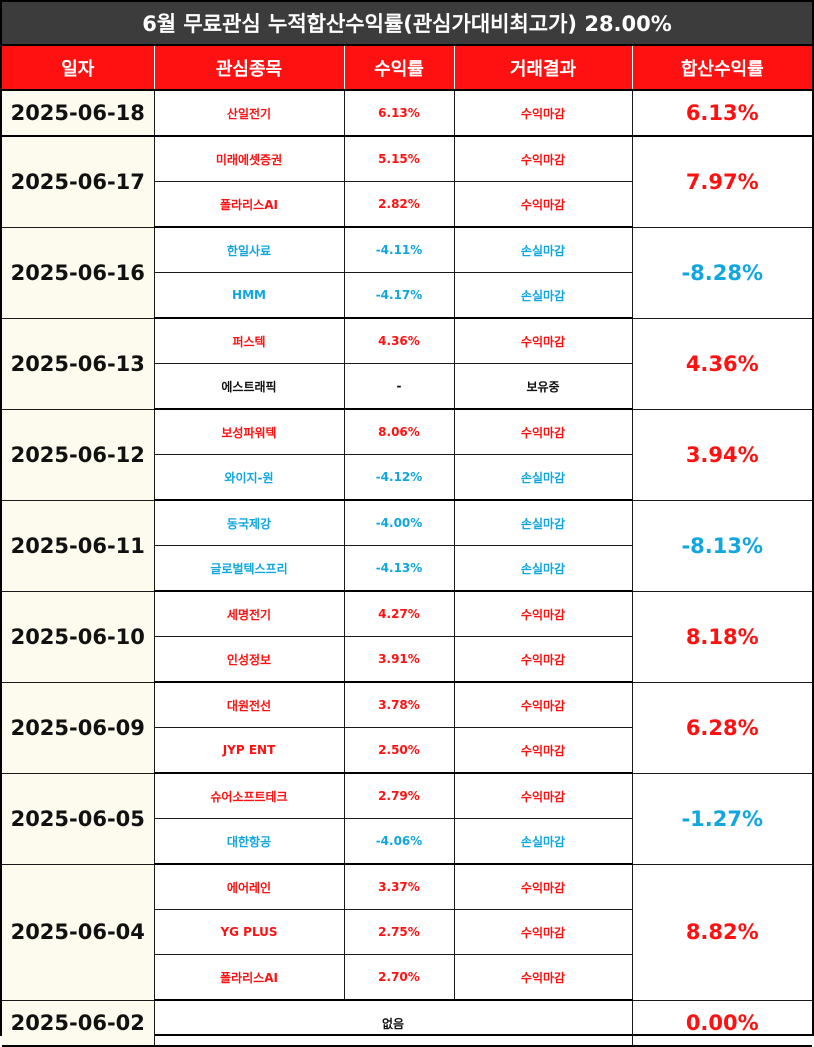  What do you see at coordinates (721, 1023) in the screenshot?
I see `total-return-cell: 0.00%` at bounding box center [721, 1023].